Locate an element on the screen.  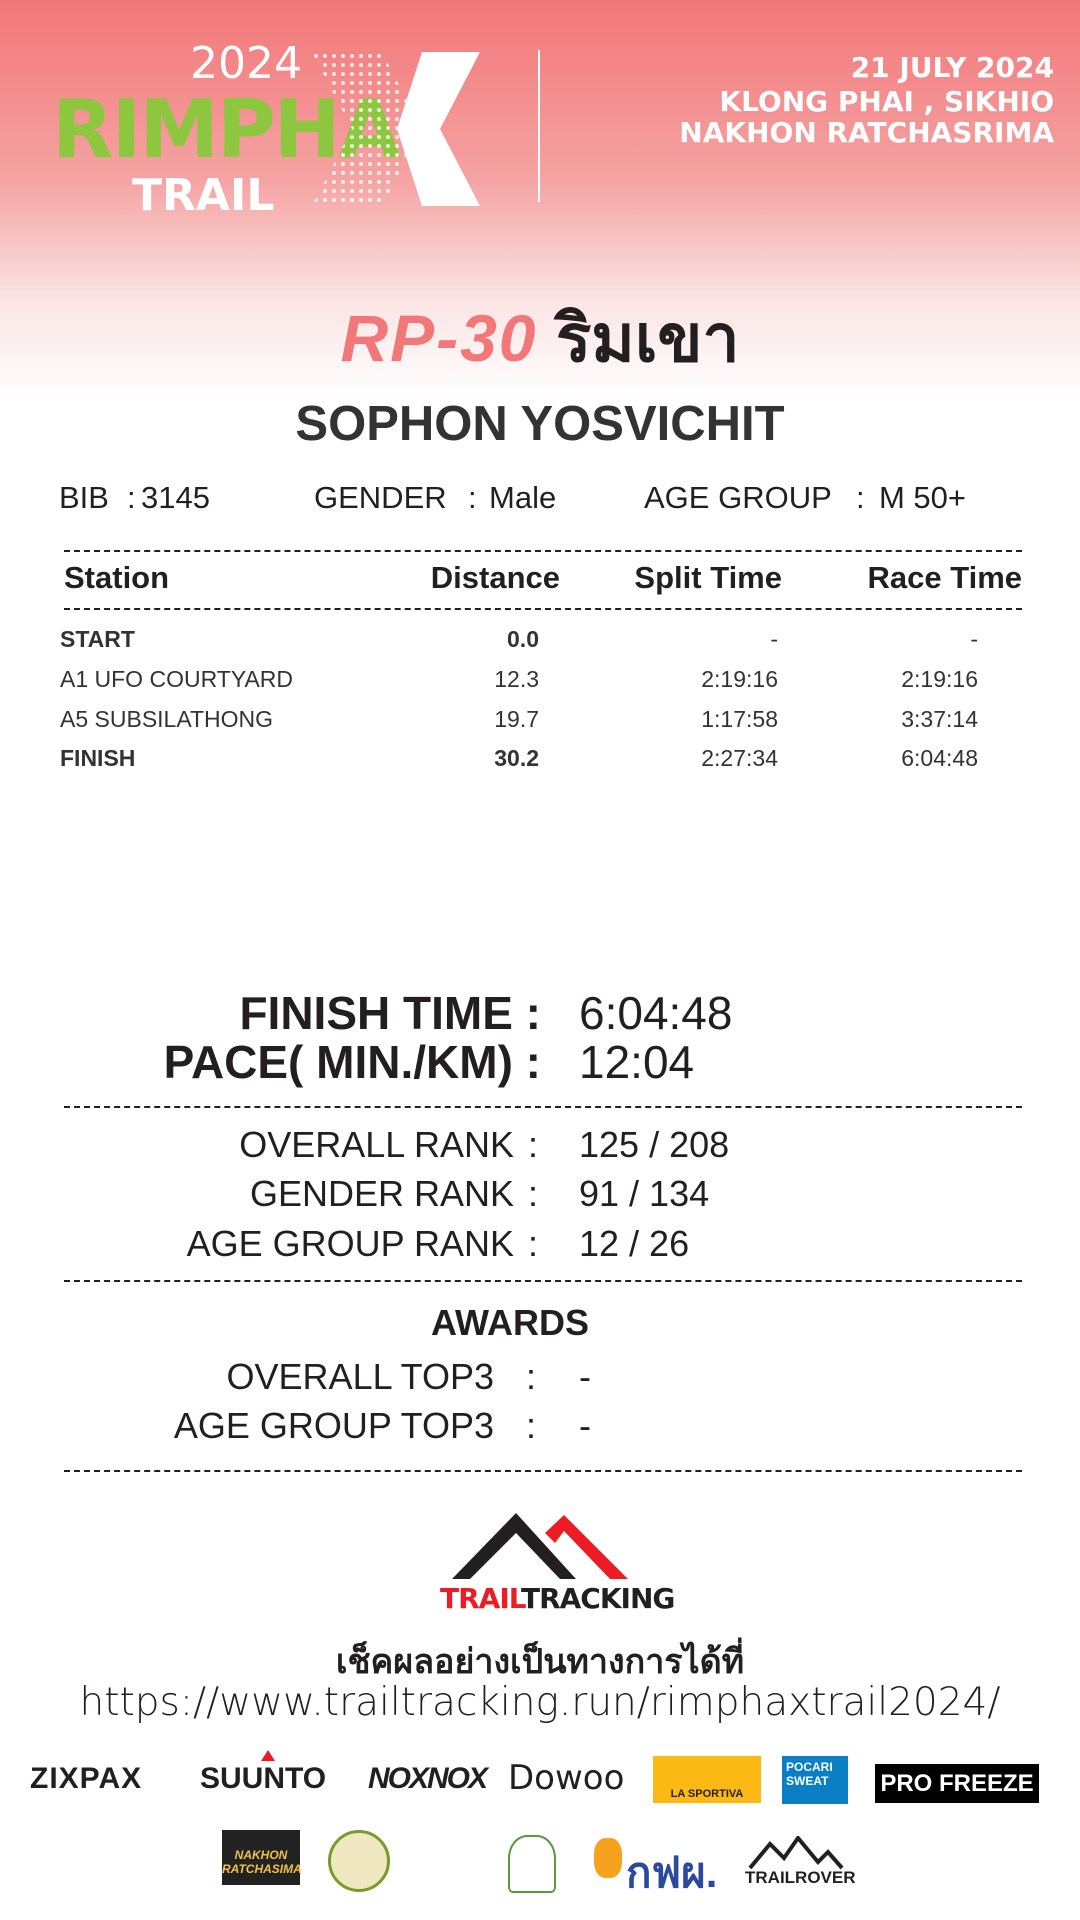
finish-time-value: 6:04:48 is located at coordinates (656, 1013).